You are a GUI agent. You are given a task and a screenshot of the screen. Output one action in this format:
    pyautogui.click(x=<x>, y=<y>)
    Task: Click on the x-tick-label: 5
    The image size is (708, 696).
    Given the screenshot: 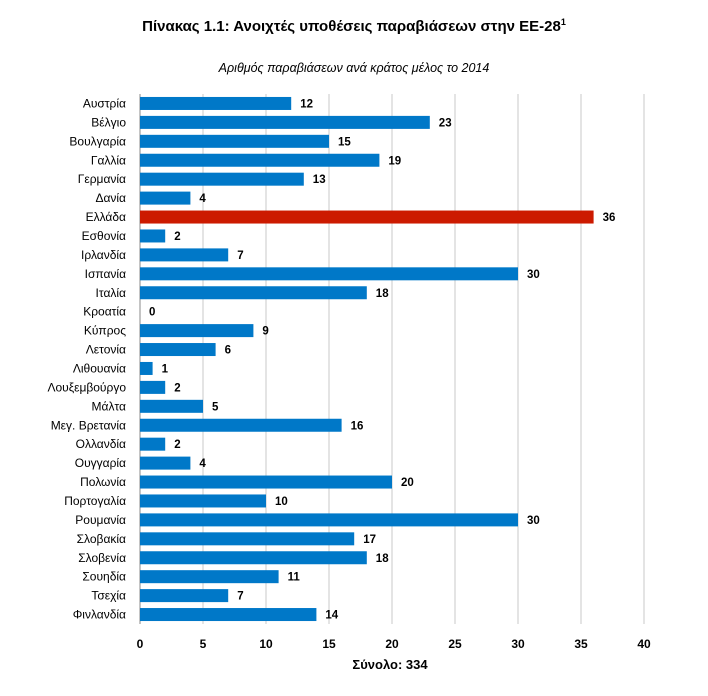 What is the action you would take?
    pyautogui.click(x=203, y=644)
    